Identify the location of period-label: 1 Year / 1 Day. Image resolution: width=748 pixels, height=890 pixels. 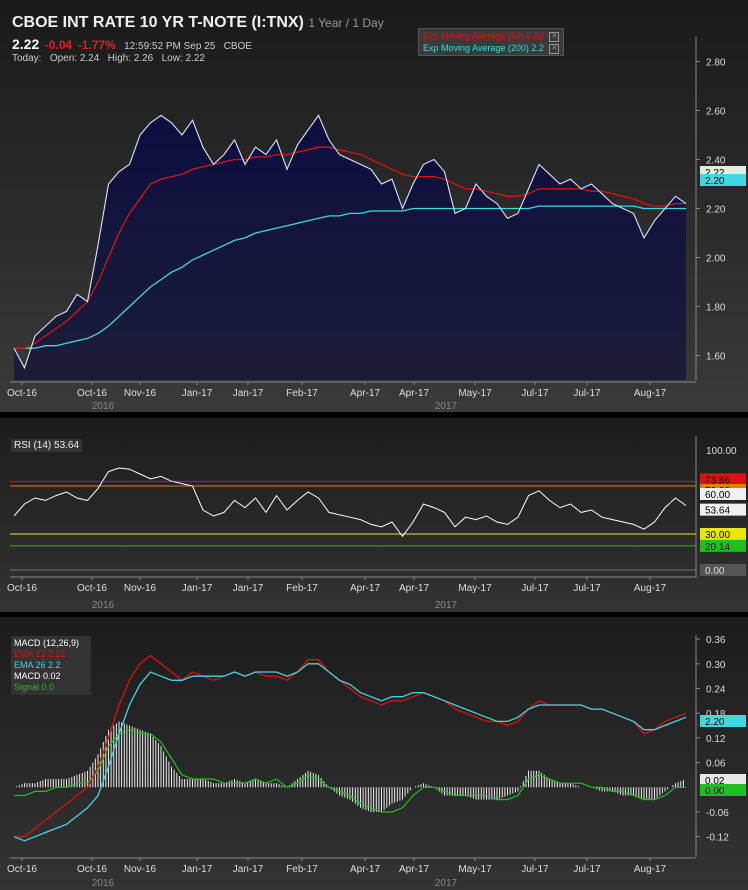
(346, 23).